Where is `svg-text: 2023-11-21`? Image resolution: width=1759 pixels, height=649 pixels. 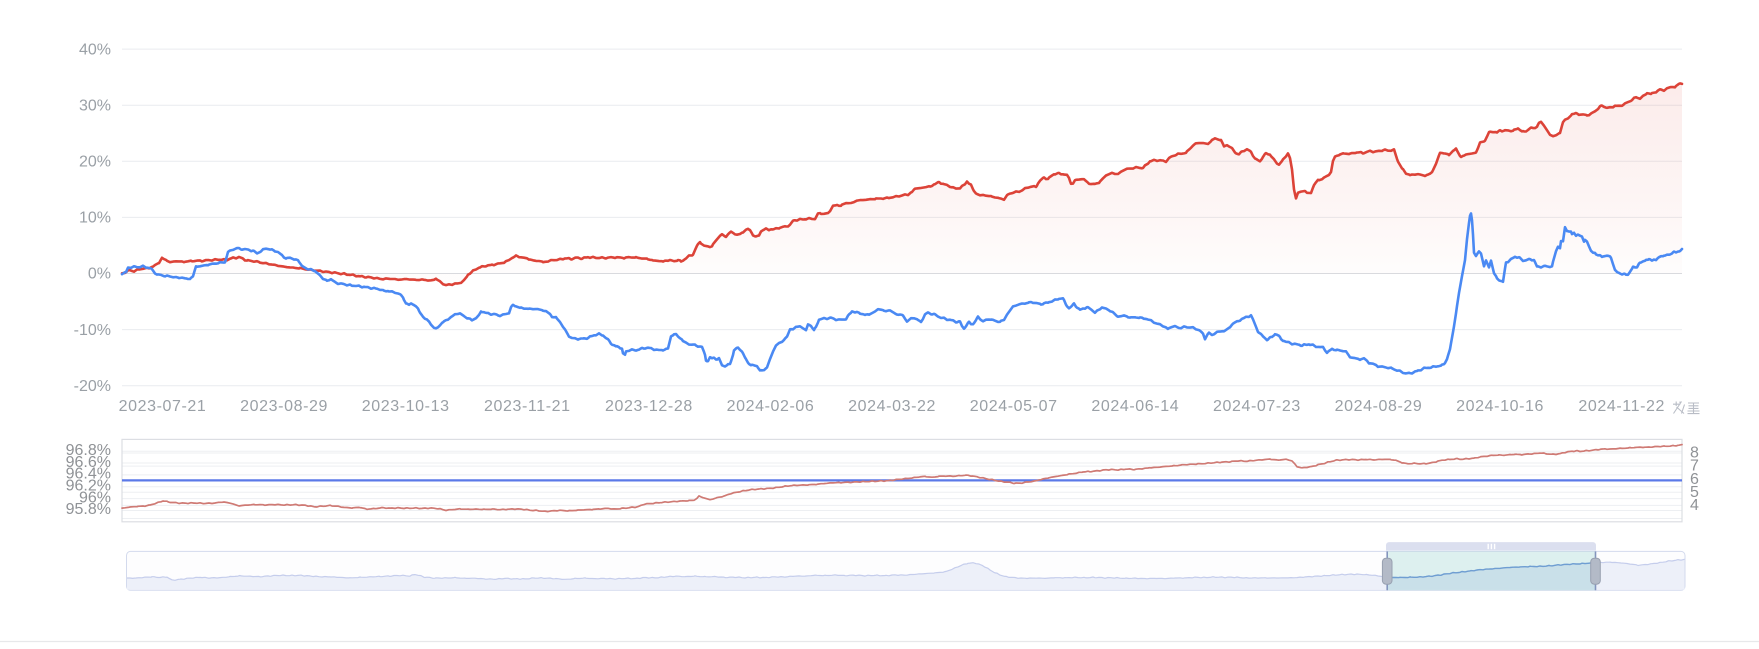 svg-text: 2023-11-21 is located at coordinates (527, 406).